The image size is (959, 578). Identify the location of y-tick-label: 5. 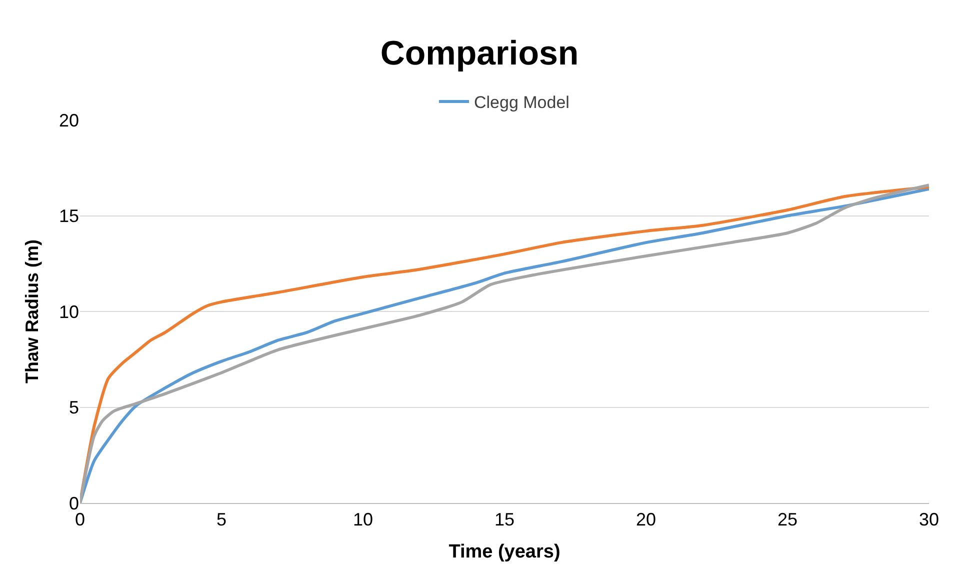
(73, 408).